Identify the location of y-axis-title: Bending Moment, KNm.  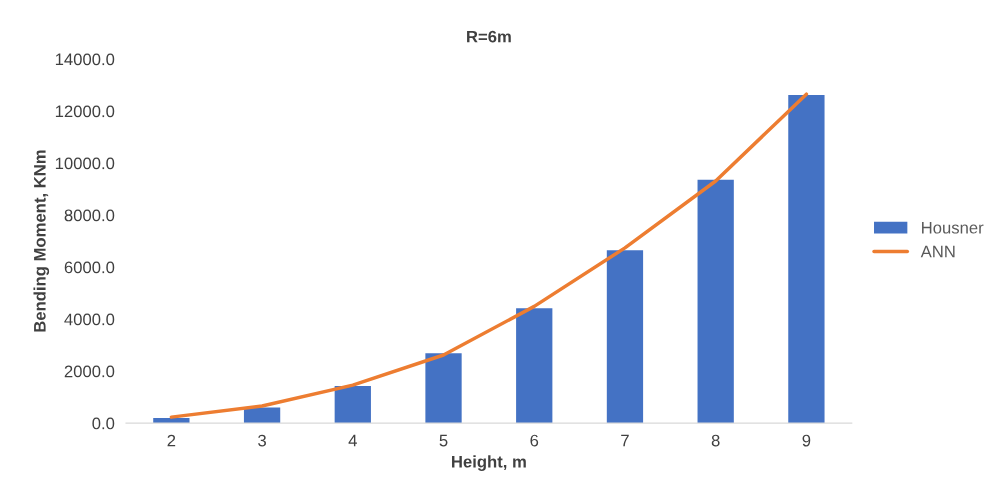
(41, 241).